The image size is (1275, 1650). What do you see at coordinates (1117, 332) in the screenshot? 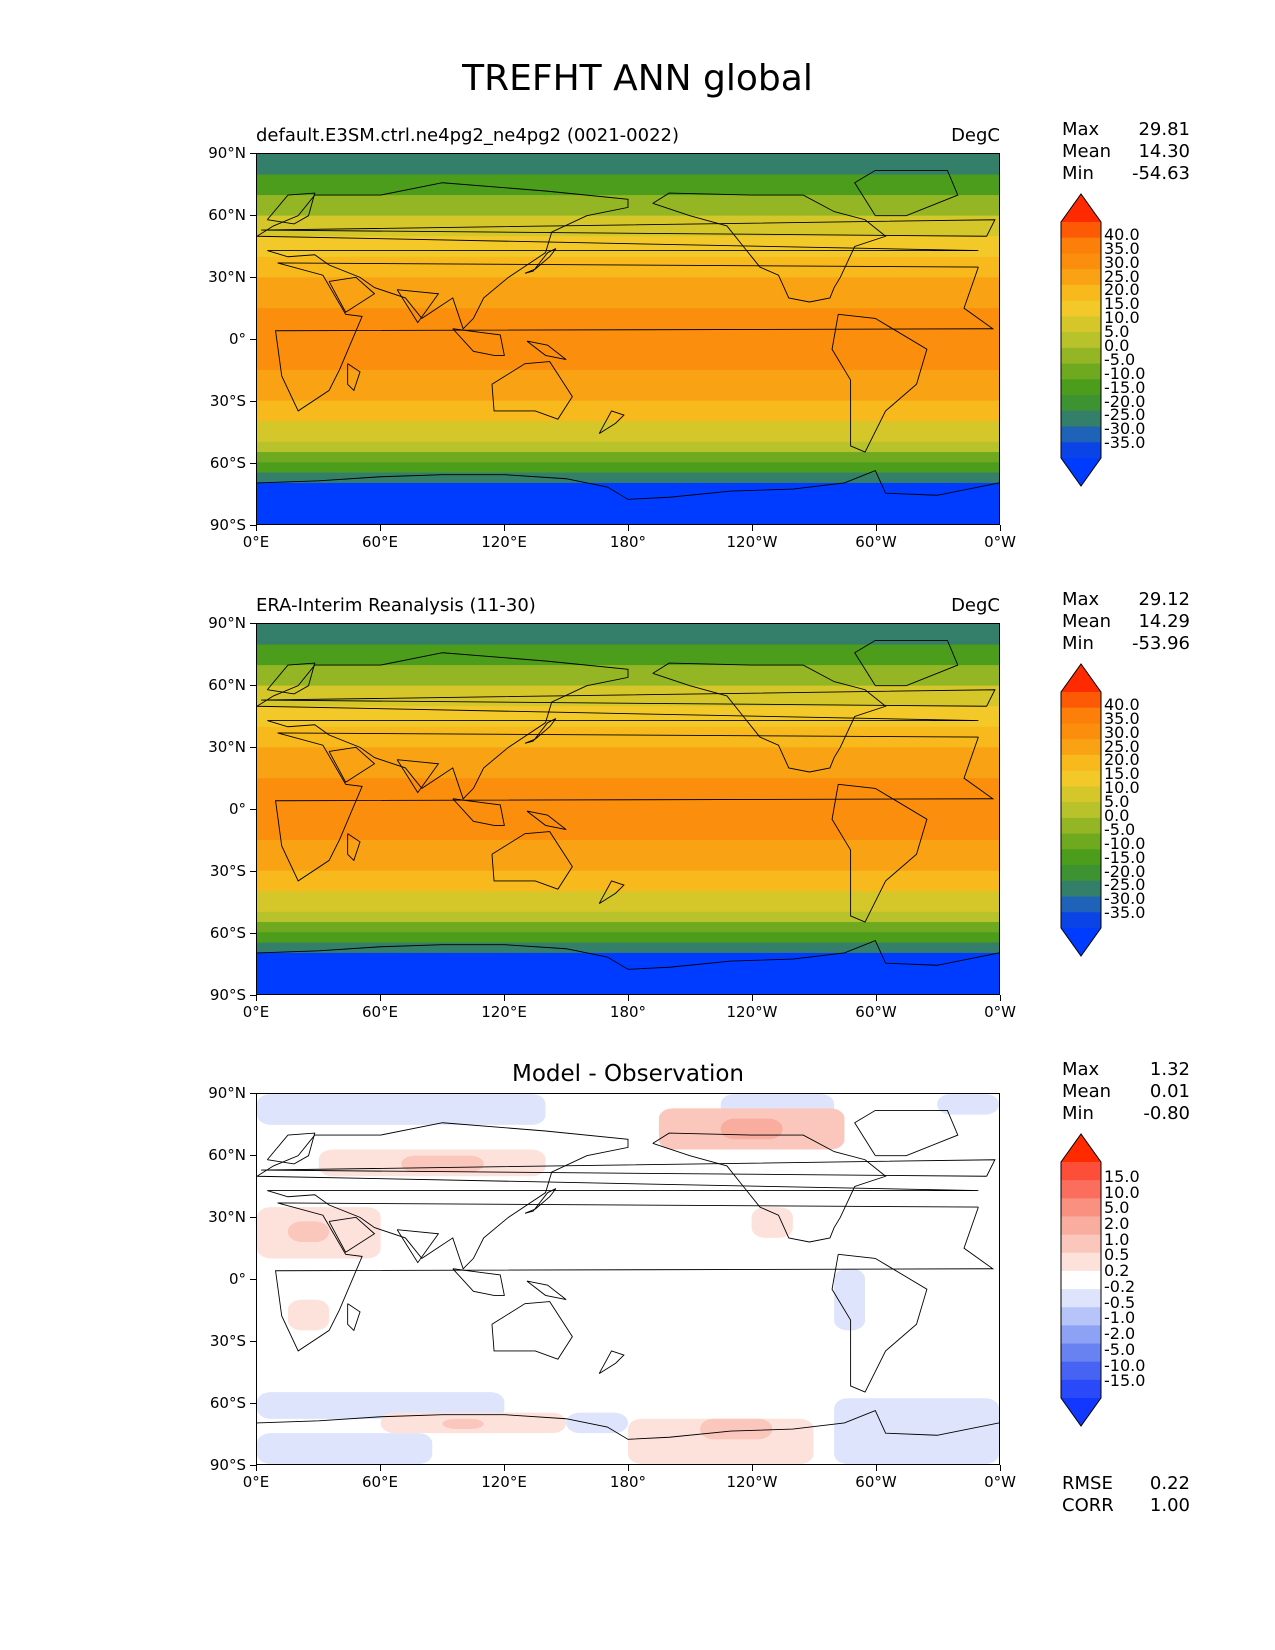
I see `colorbar-tick-label: 5.0` at bounding box center [1117, 332].